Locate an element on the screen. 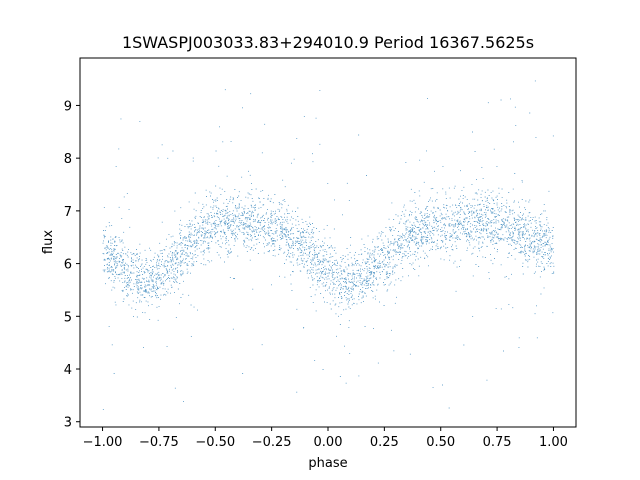  y-axis-label: flux is located at coordinates (48, 242).